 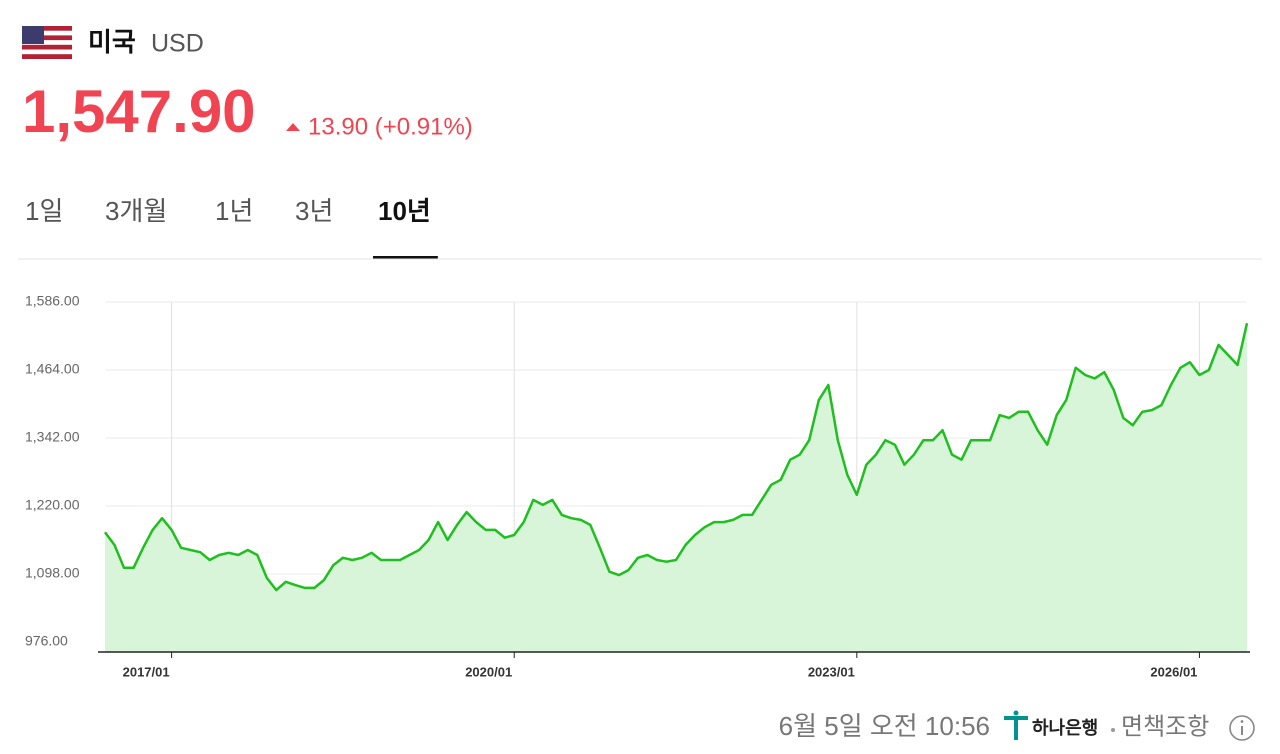 I want to click on disclaimer: 면책조항, so click(x=1165, y=726).